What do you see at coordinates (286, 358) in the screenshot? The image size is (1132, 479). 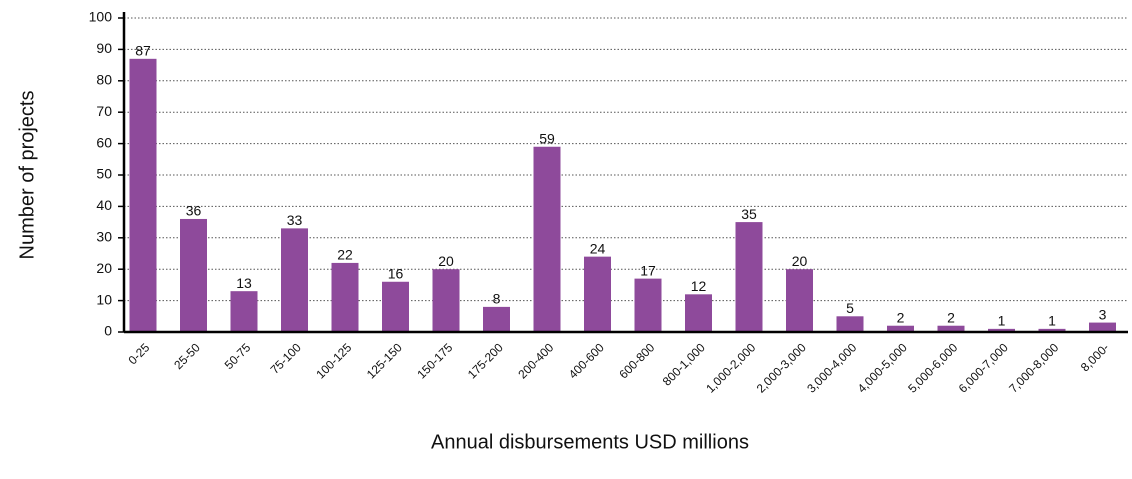 I see `x-tick-label: 75-100` at bounding box center [286, 358].